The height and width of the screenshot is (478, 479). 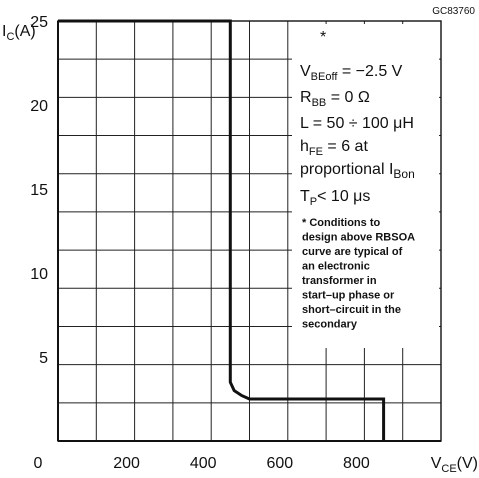 I want to click on condition-line: curve are typical of, so click(x=352, y=252).